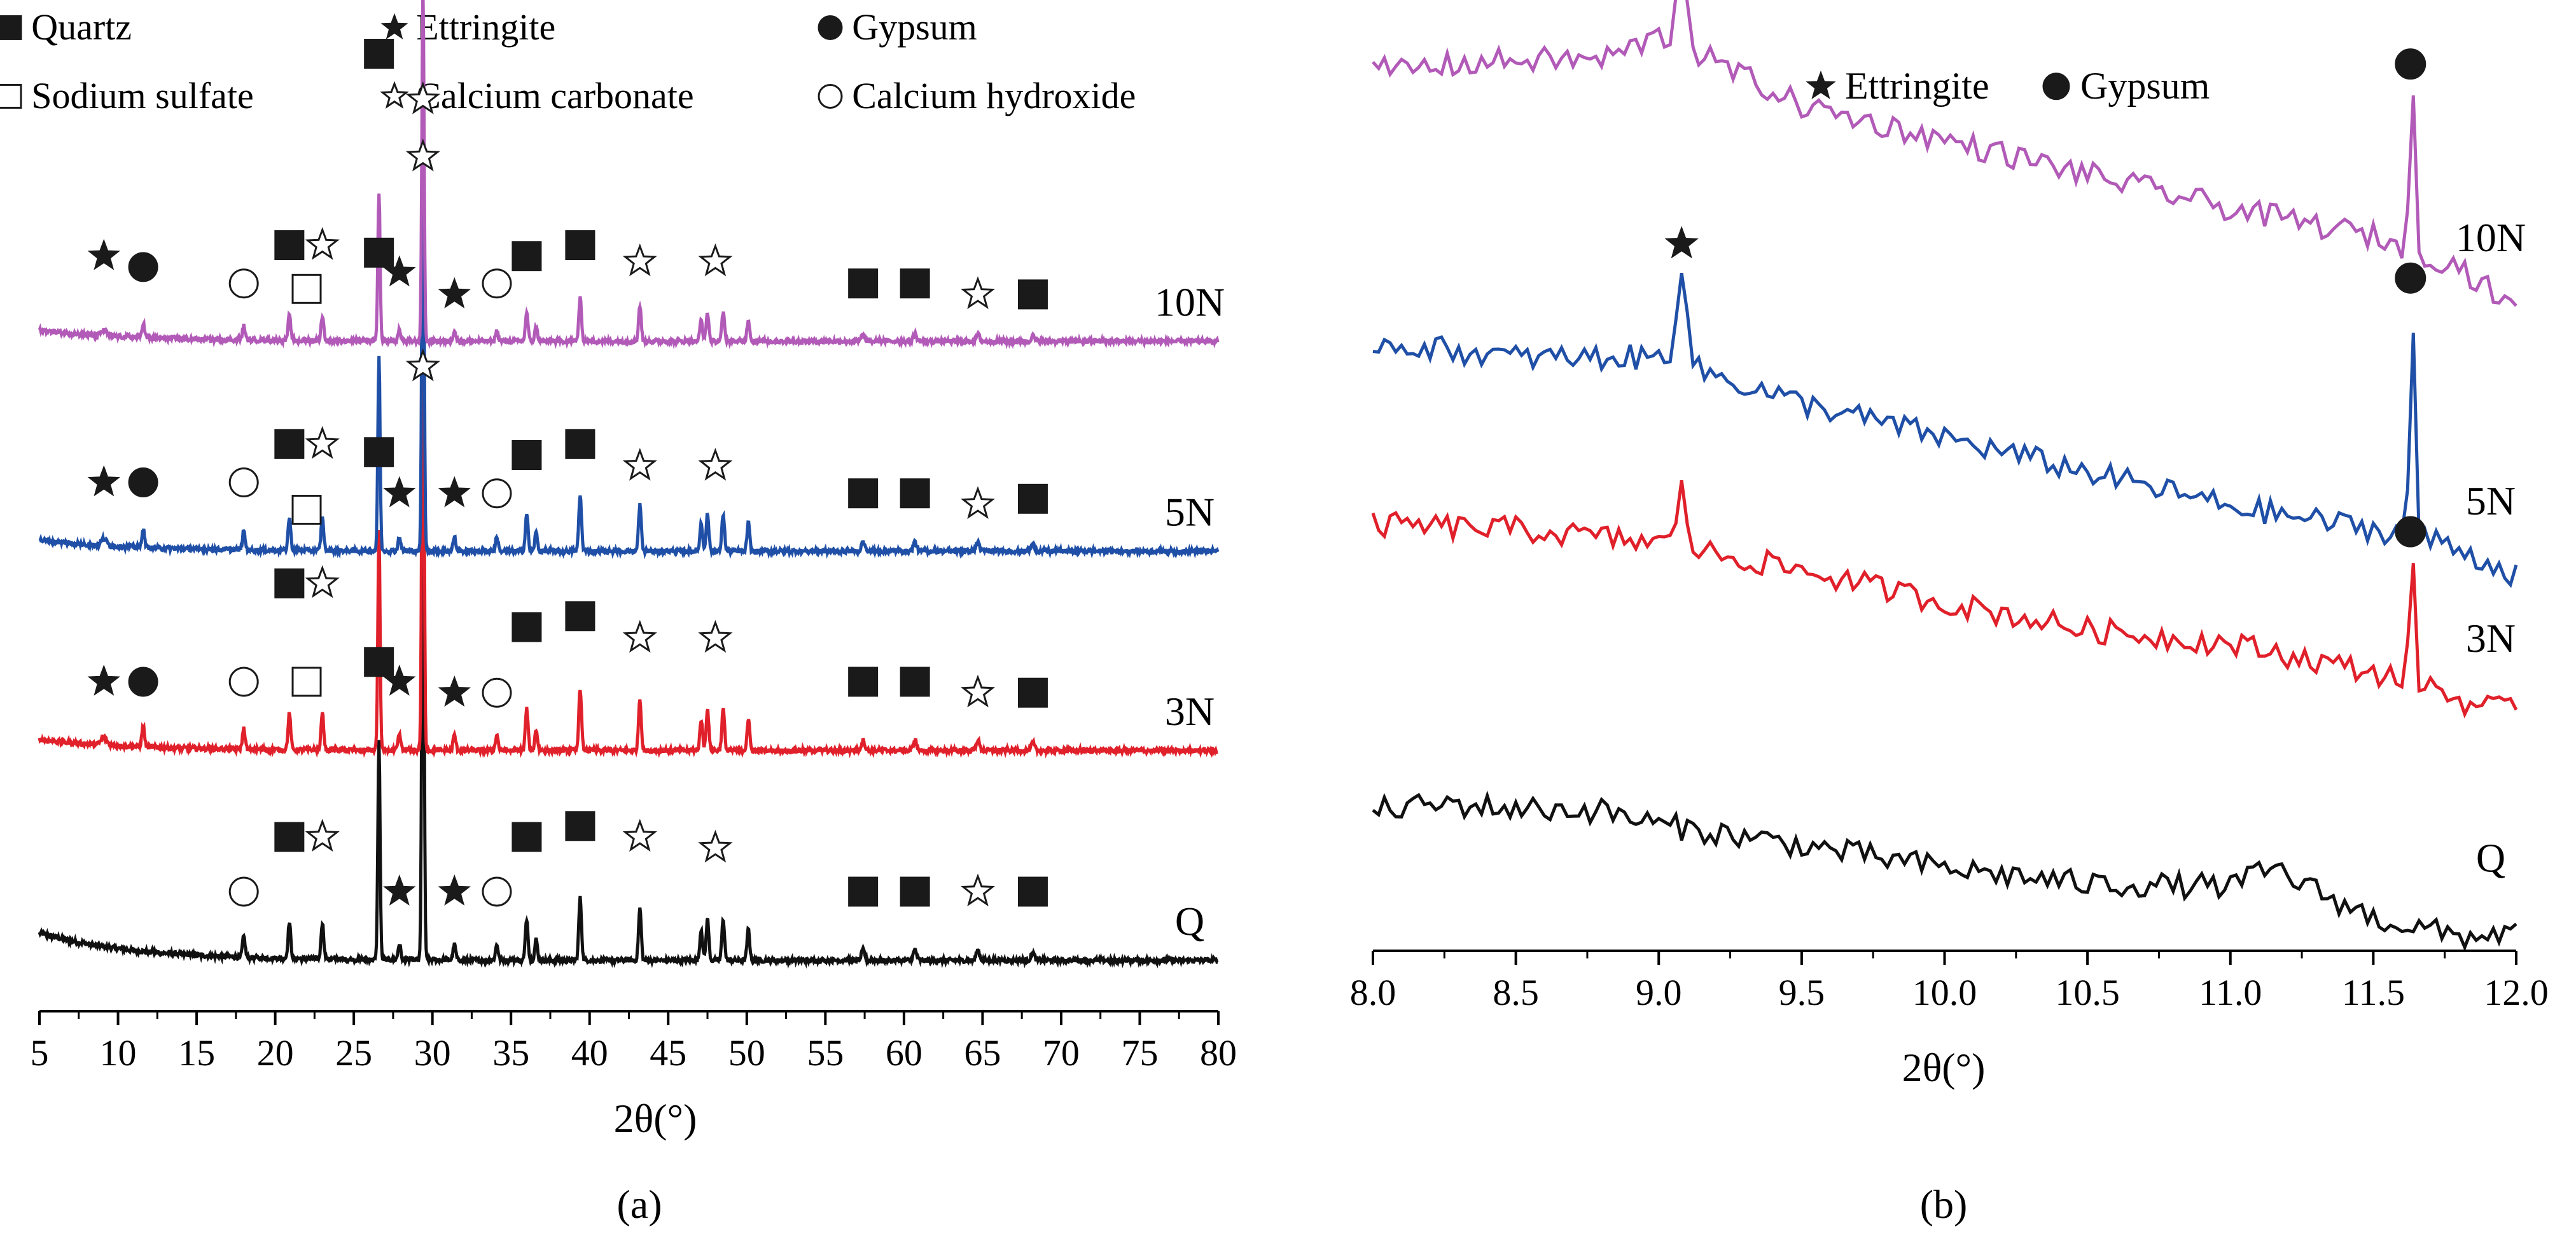 The width and height of the screenshot is (2576, 1244). What do you see at coordinates (655, 1118) in the screenshot?
I see `x-axis-title-panel-a: 2θ(°)` at bounding box center [655, 1118].